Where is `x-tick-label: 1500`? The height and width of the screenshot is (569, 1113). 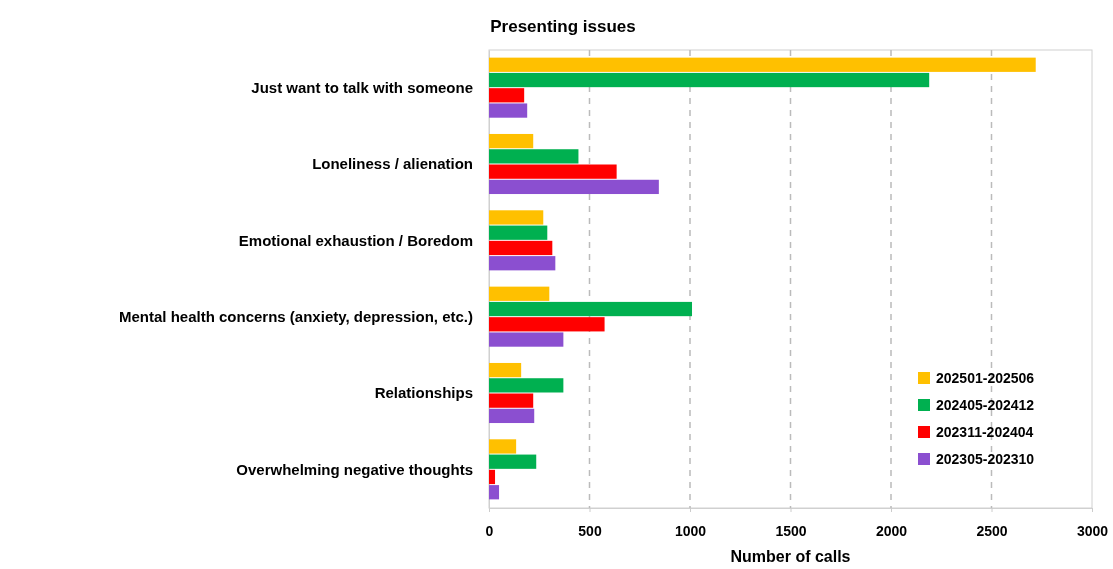 x-tick-label: 1500 is located at coordinates (791, 530).